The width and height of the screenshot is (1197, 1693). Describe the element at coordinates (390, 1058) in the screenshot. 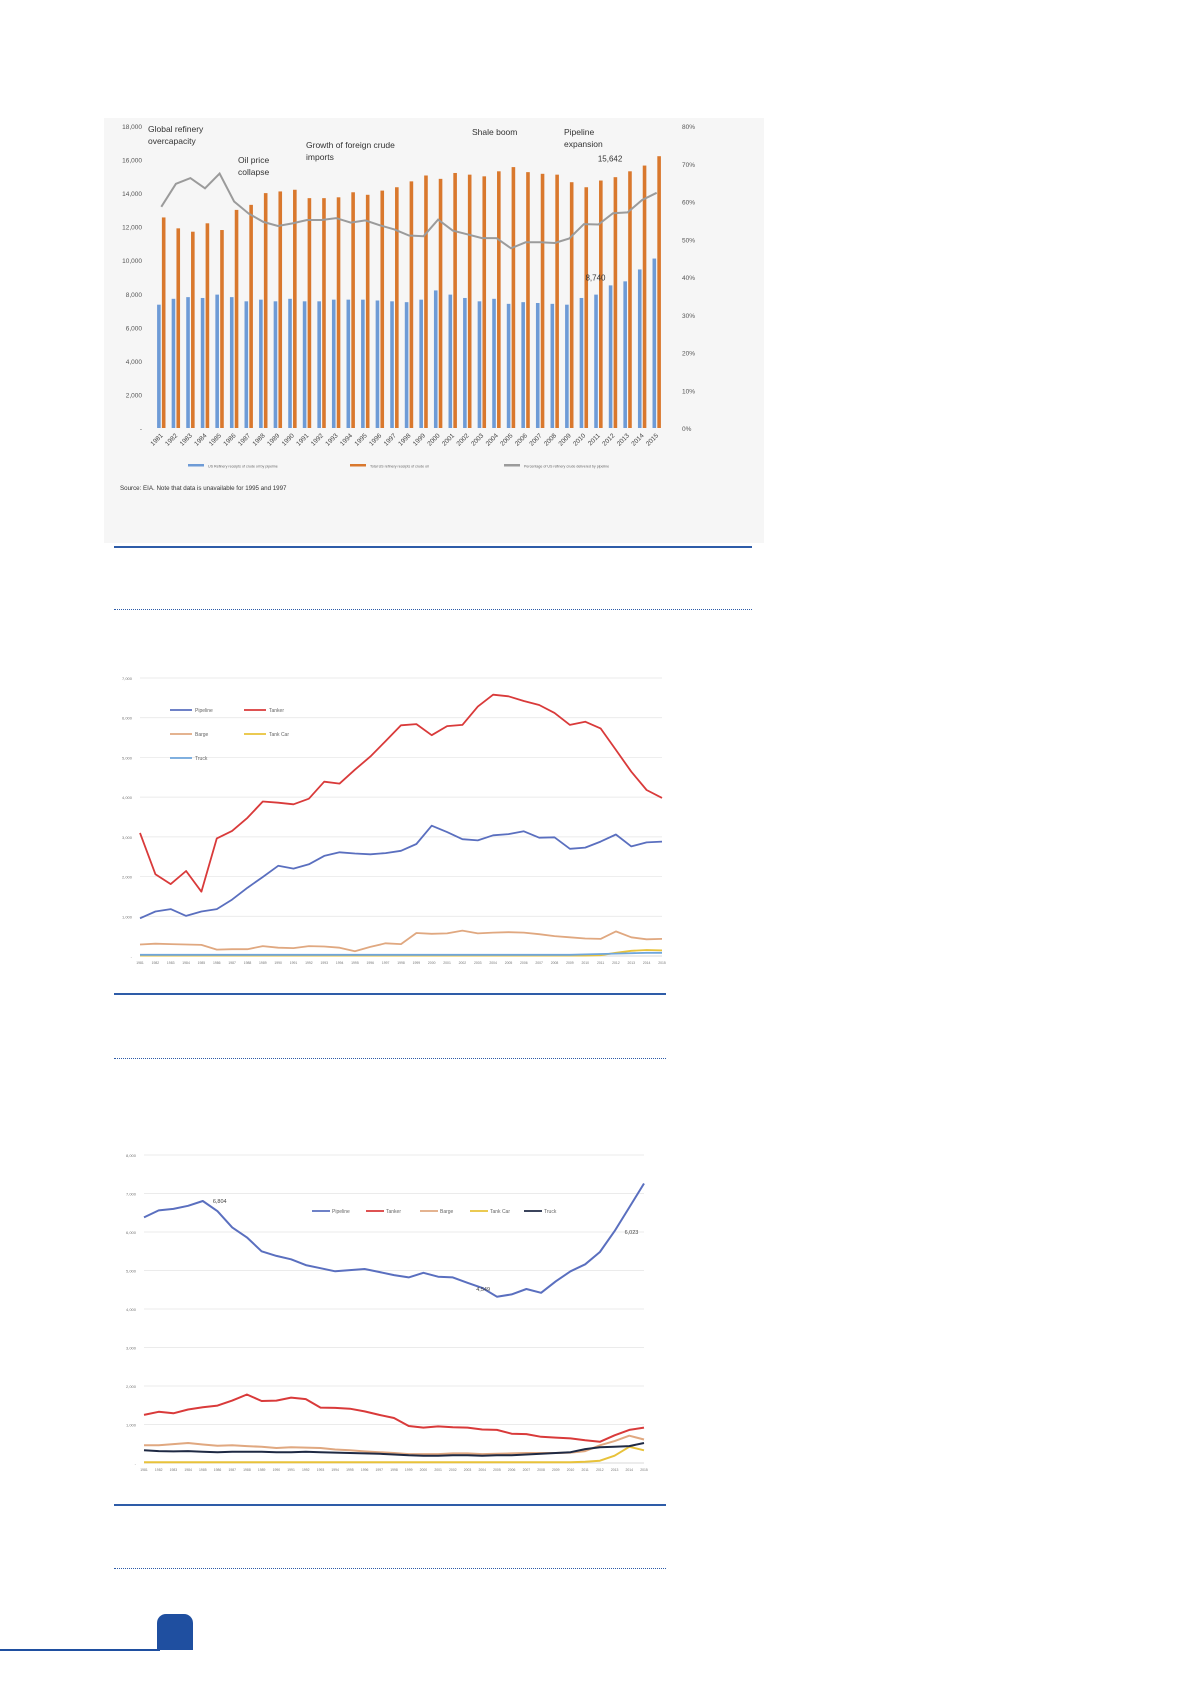

I see `figure-2-dotted-divider` at that location.